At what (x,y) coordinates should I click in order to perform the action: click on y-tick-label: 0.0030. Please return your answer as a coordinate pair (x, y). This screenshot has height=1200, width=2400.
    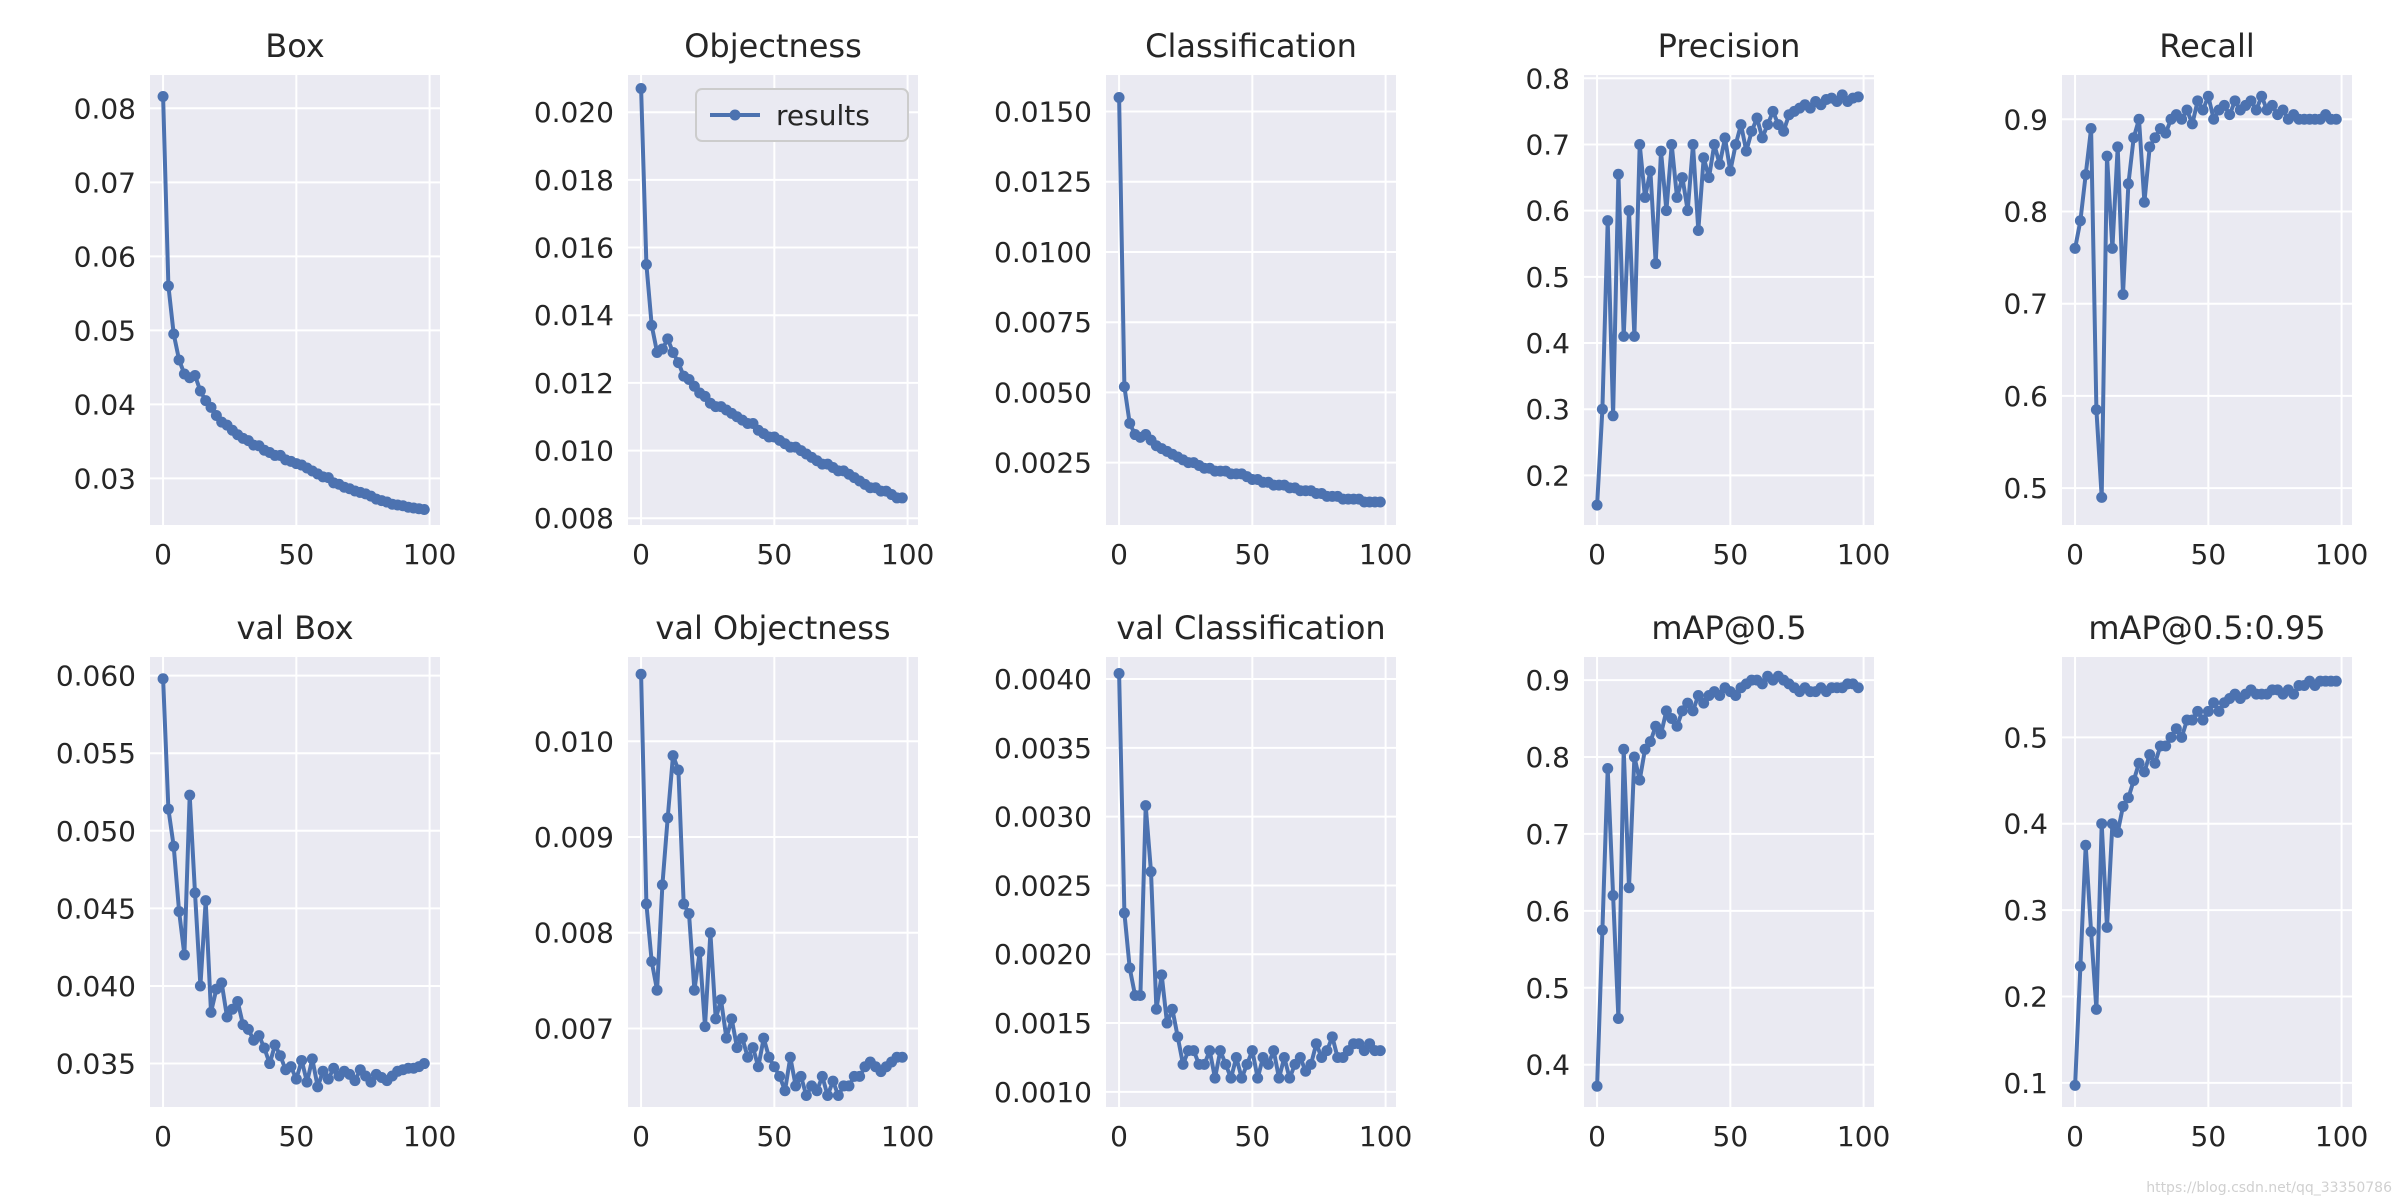
    Looking at the image, I should click on (1043, 817).